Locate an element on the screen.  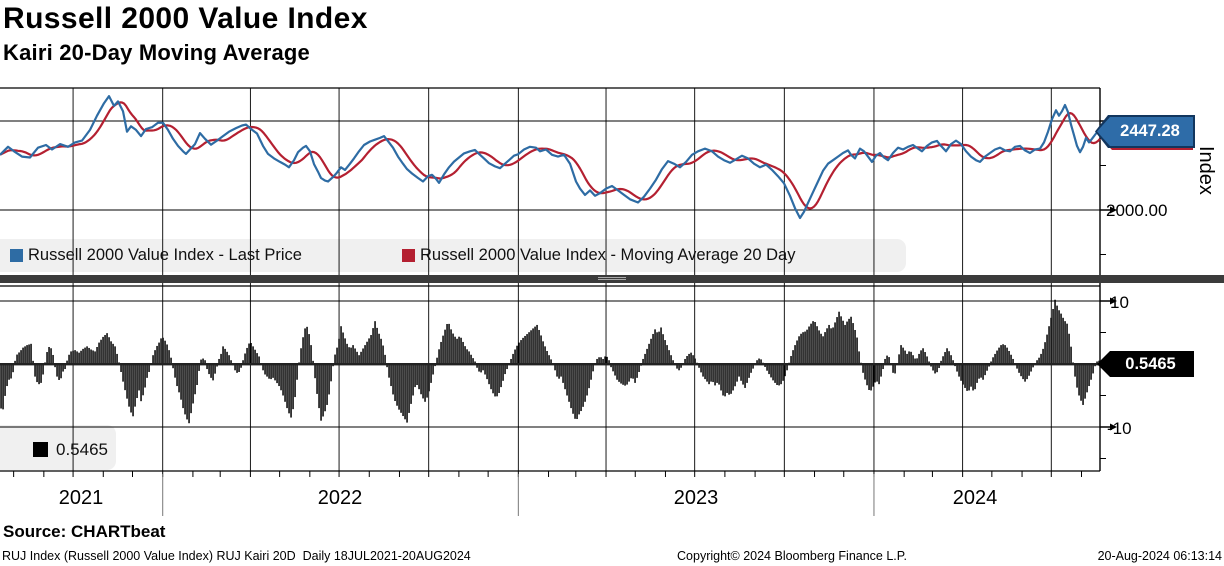
copyright-notice: Copyright© 2024 Bloomberg Finance L.P. is located at coordinates (792, 556).